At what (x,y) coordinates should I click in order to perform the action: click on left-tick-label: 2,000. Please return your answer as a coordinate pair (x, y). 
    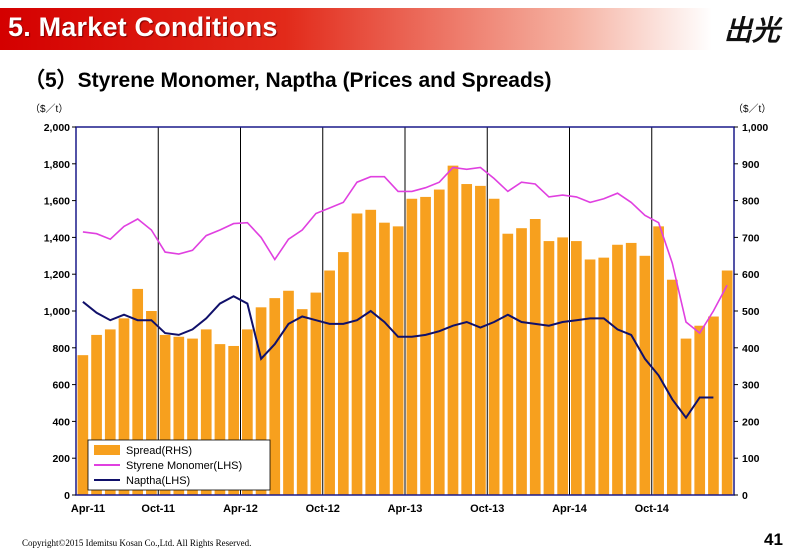
    Looking at the image, I should click on (57, 128).